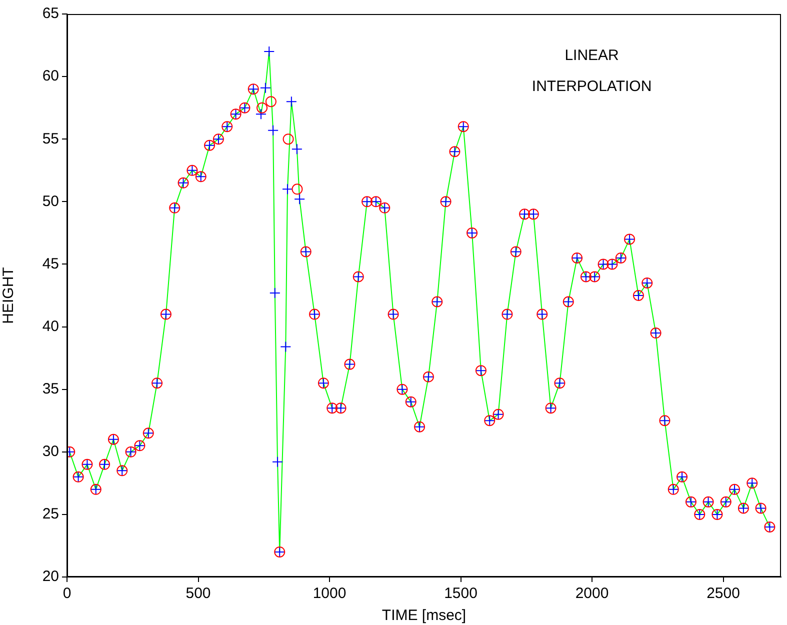 The image size is (787, 625). What do you see at coordinates (592, 593) in the screenshot?
I see `x-tick-label: 2000` at bounding box center [592, 593].